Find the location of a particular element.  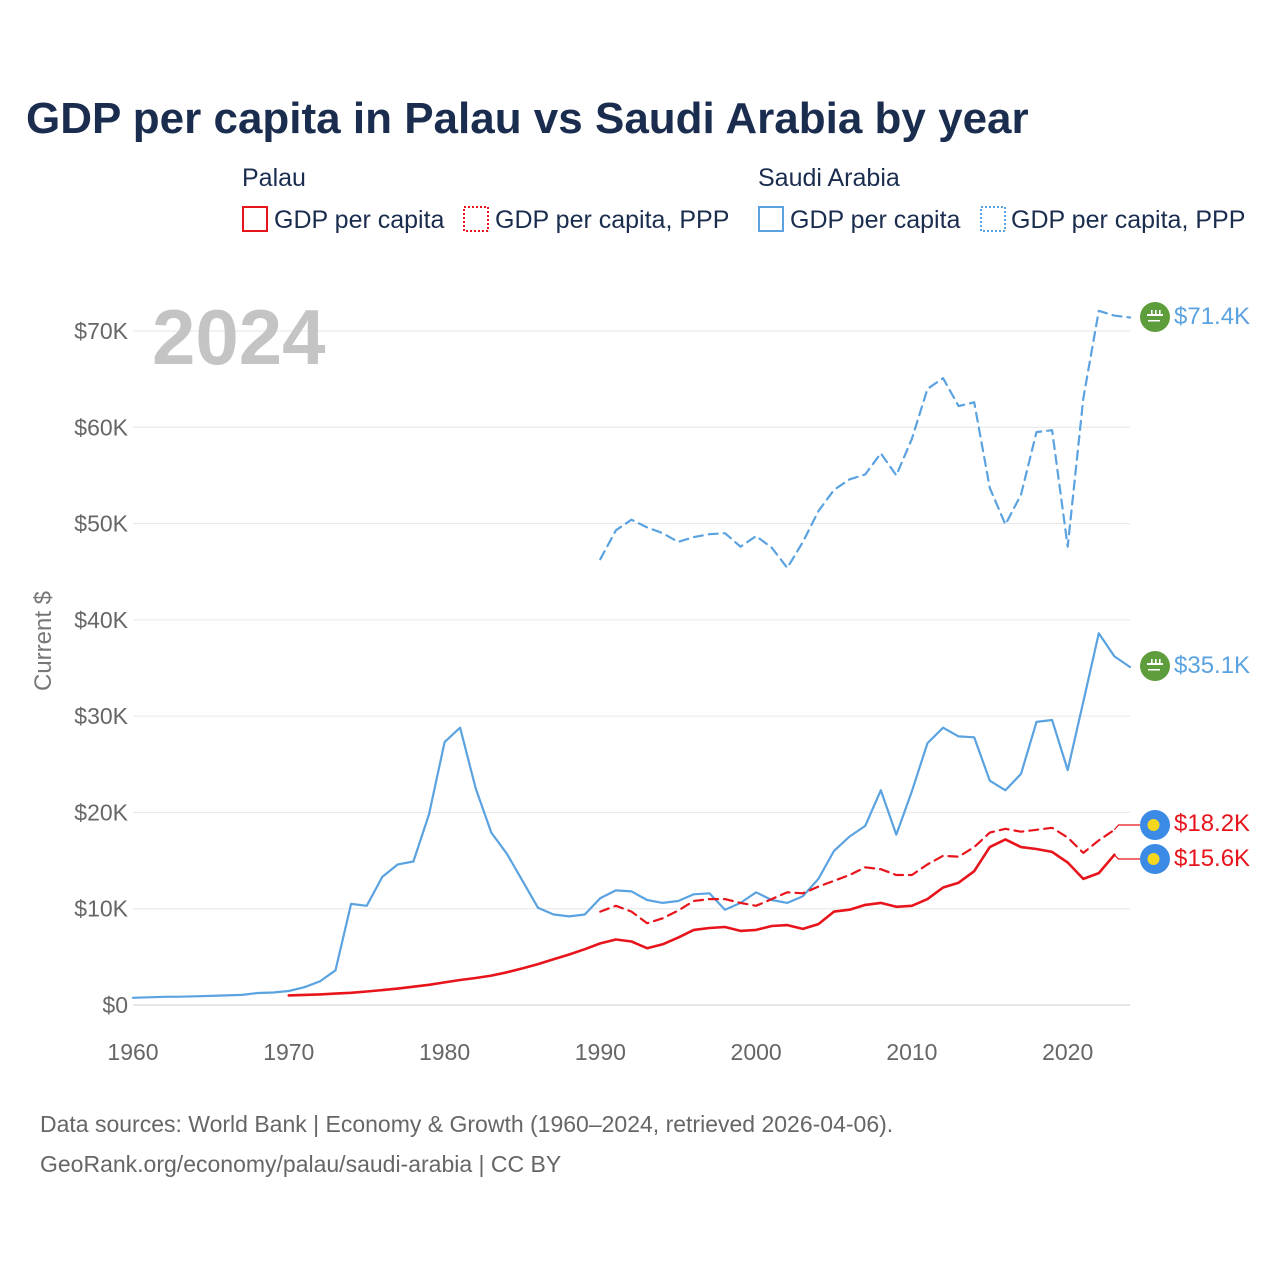

y-tick-label: $30K is located at coordinates (101, 716).